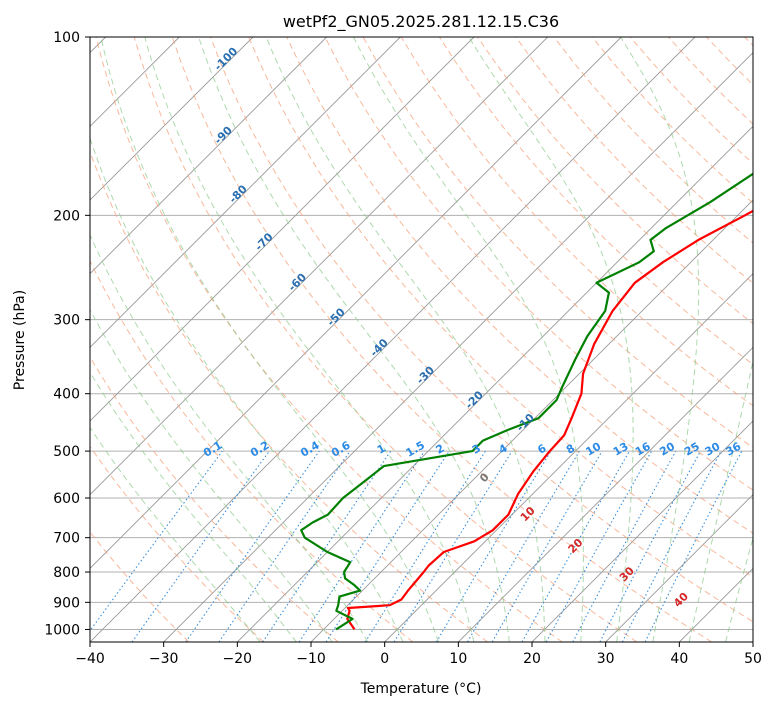  What do you see at coordinates (90, 659) in the screenshot?
I see `x-tick-label: −40` at bounding box center [90, 659].